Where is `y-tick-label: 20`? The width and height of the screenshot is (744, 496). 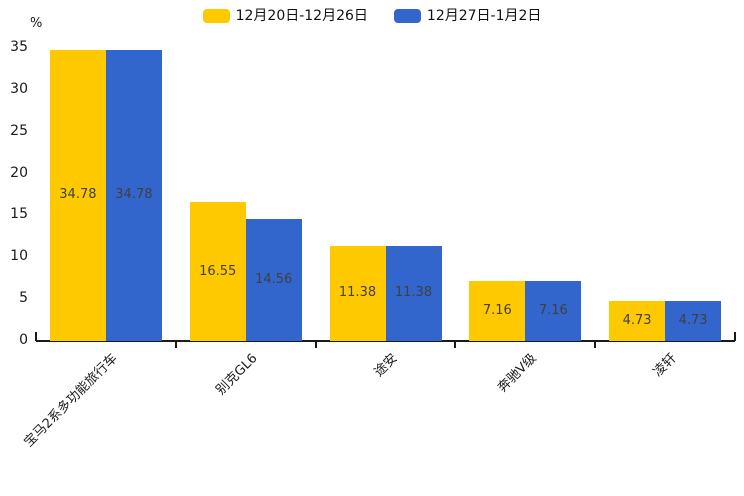
y-tick-label: 20 is located at coordinates (19, 172).